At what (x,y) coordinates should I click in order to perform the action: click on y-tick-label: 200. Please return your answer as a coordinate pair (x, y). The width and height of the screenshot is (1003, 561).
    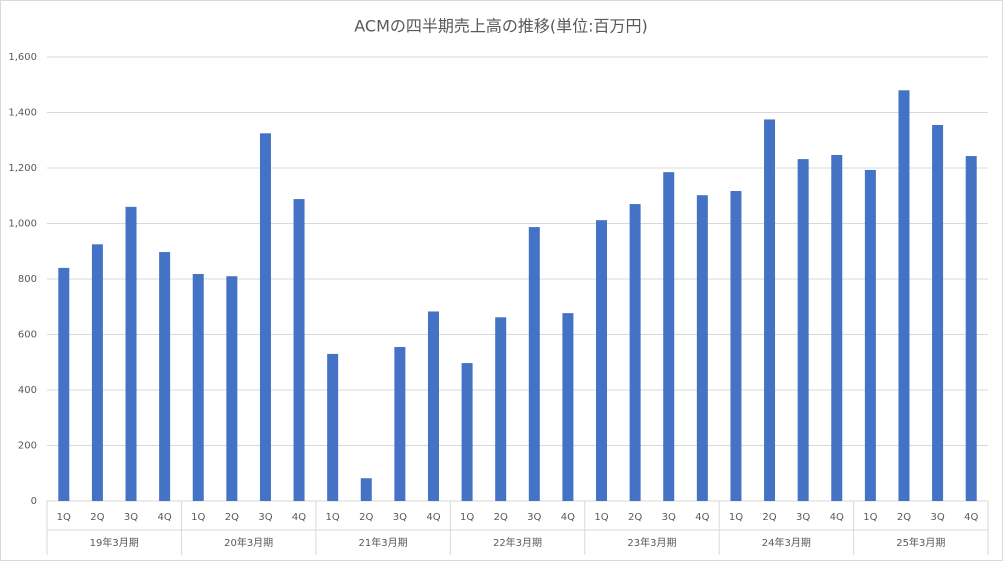
    Looking at the image, I should click on (27, 446).